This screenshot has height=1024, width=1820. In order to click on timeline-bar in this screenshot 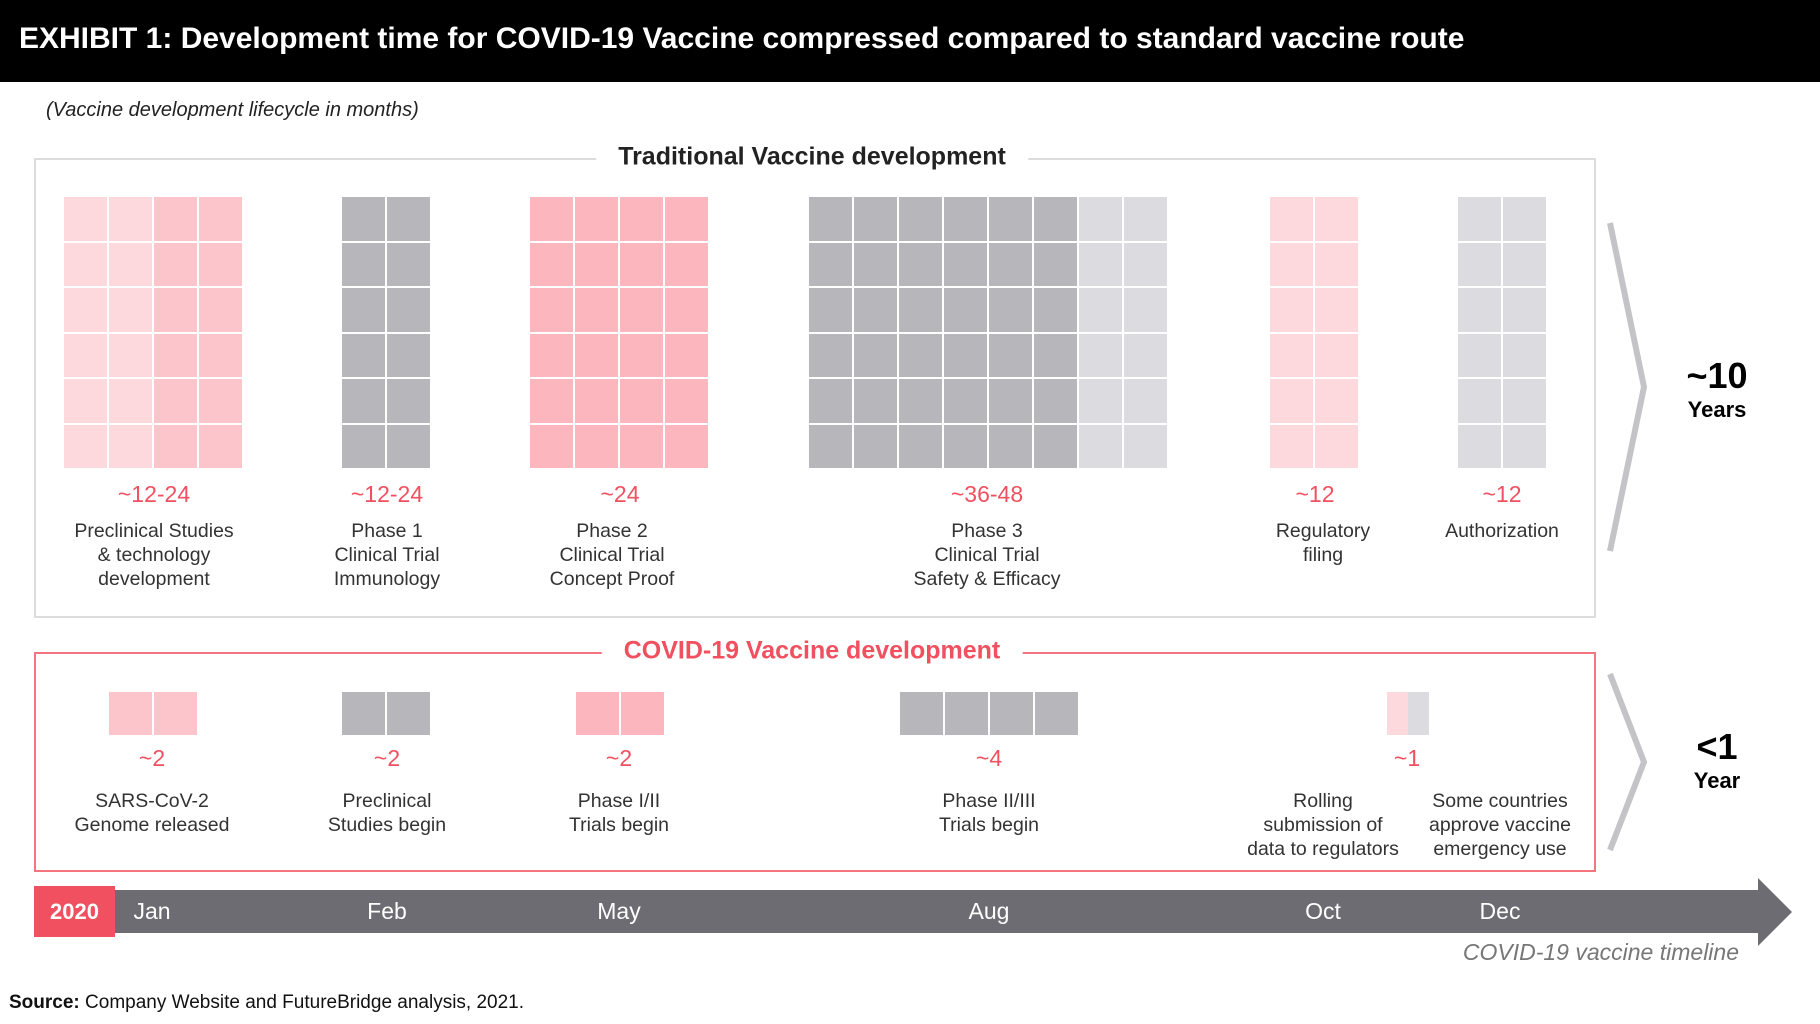, I will do `click(899, 911)`.